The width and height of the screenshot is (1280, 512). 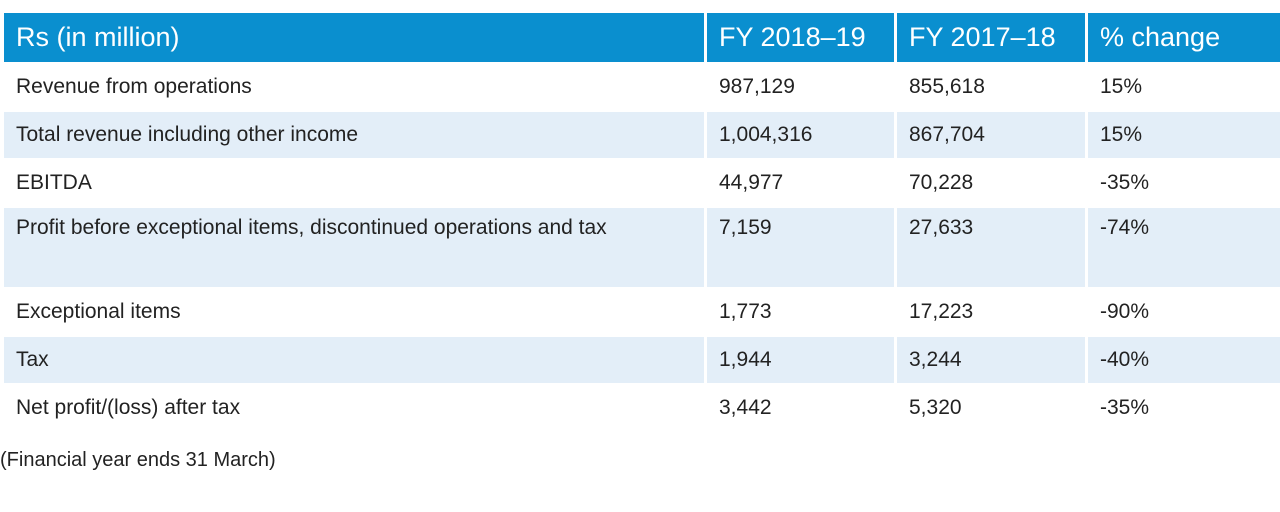 What do you see at coordinates (802, 248) in the screenshot?
I see `cell-fy-2018-19: 7,159` at bounding box center [802, 248].